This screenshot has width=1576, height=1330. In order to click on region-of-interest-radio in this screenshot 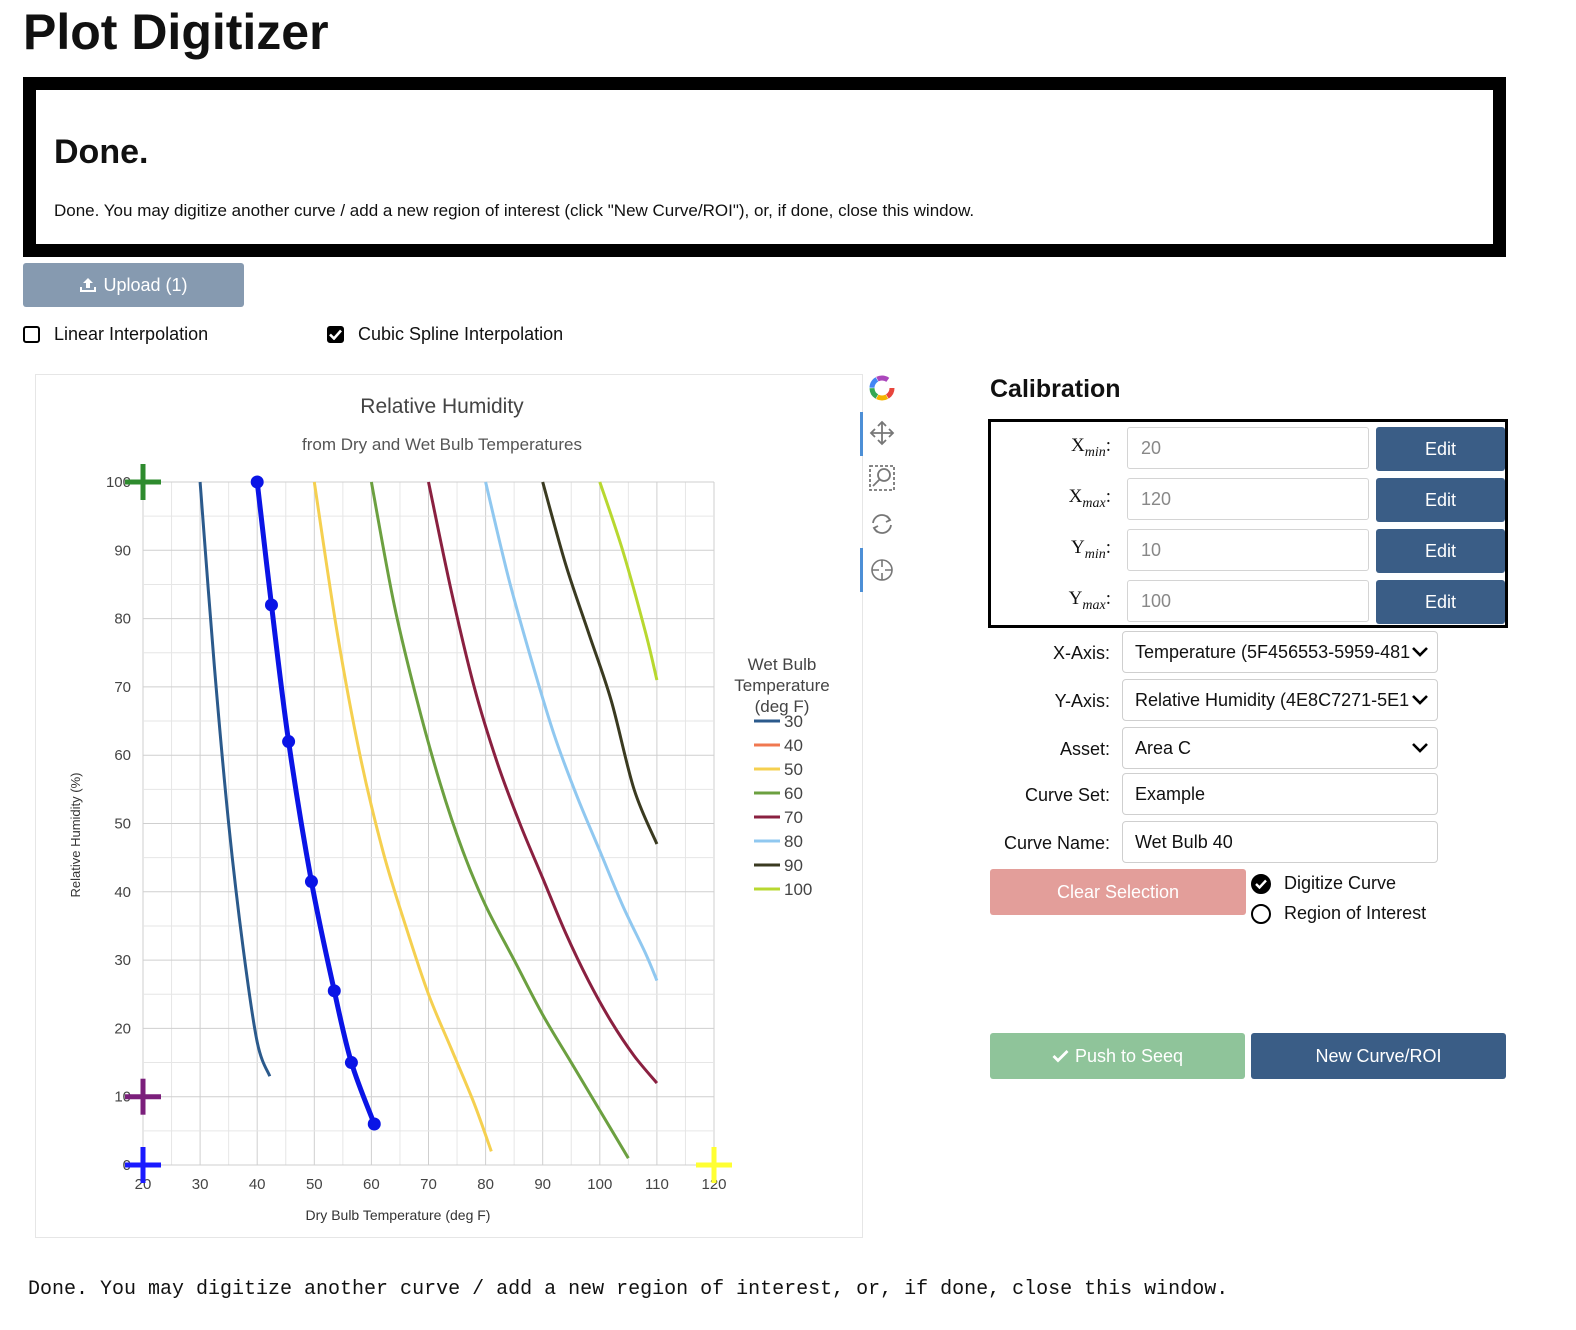, I will do `click(1261, 913)`.